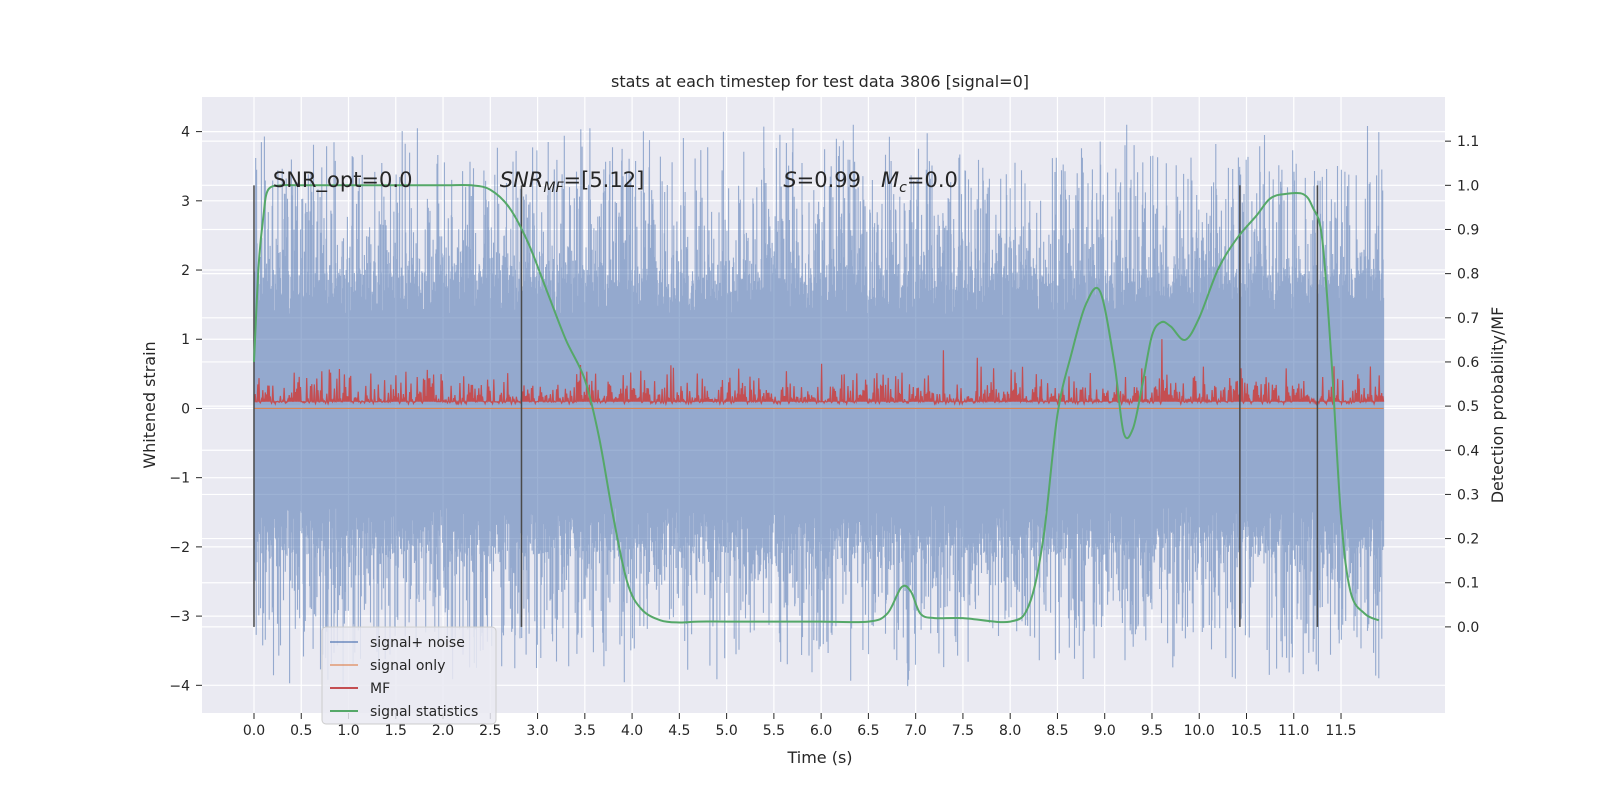 The width and height of the screenshot is (1600, 800). I want to click on y-tick-label: 2, so click(185, 271).